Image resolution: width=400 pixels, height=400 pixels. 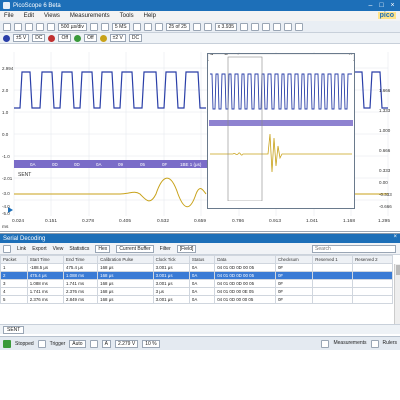 I want to click on x-axis-label: 1.295, so click(x=384, y=221).